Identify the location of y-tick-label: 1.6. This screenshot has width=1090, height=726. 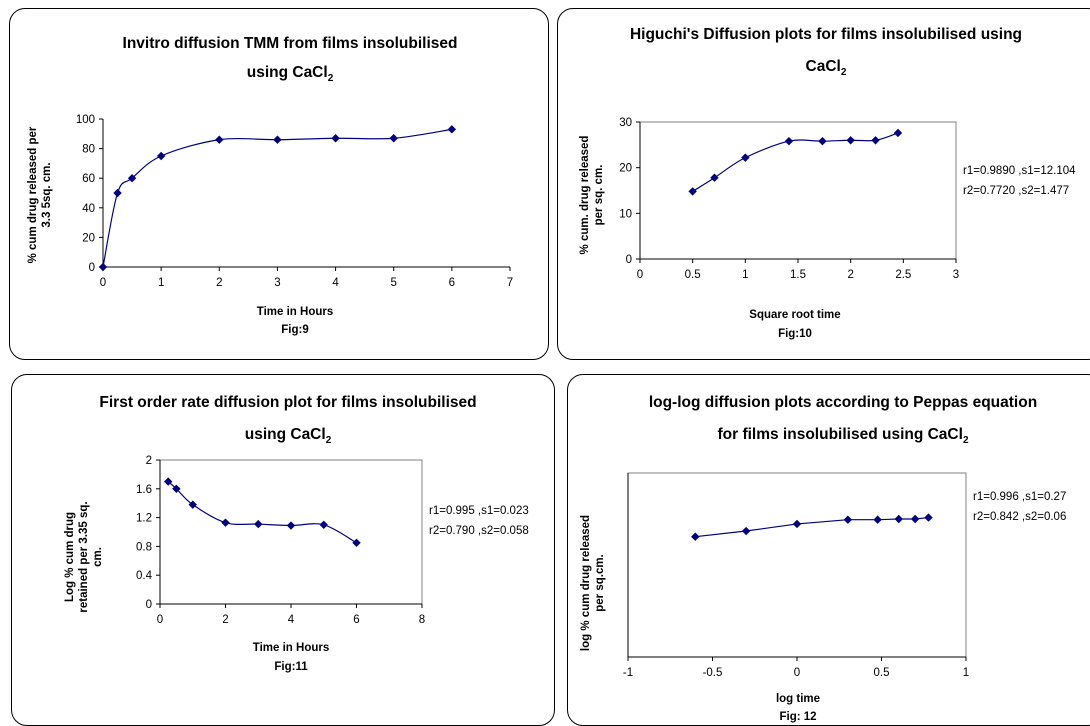
(144, 490).